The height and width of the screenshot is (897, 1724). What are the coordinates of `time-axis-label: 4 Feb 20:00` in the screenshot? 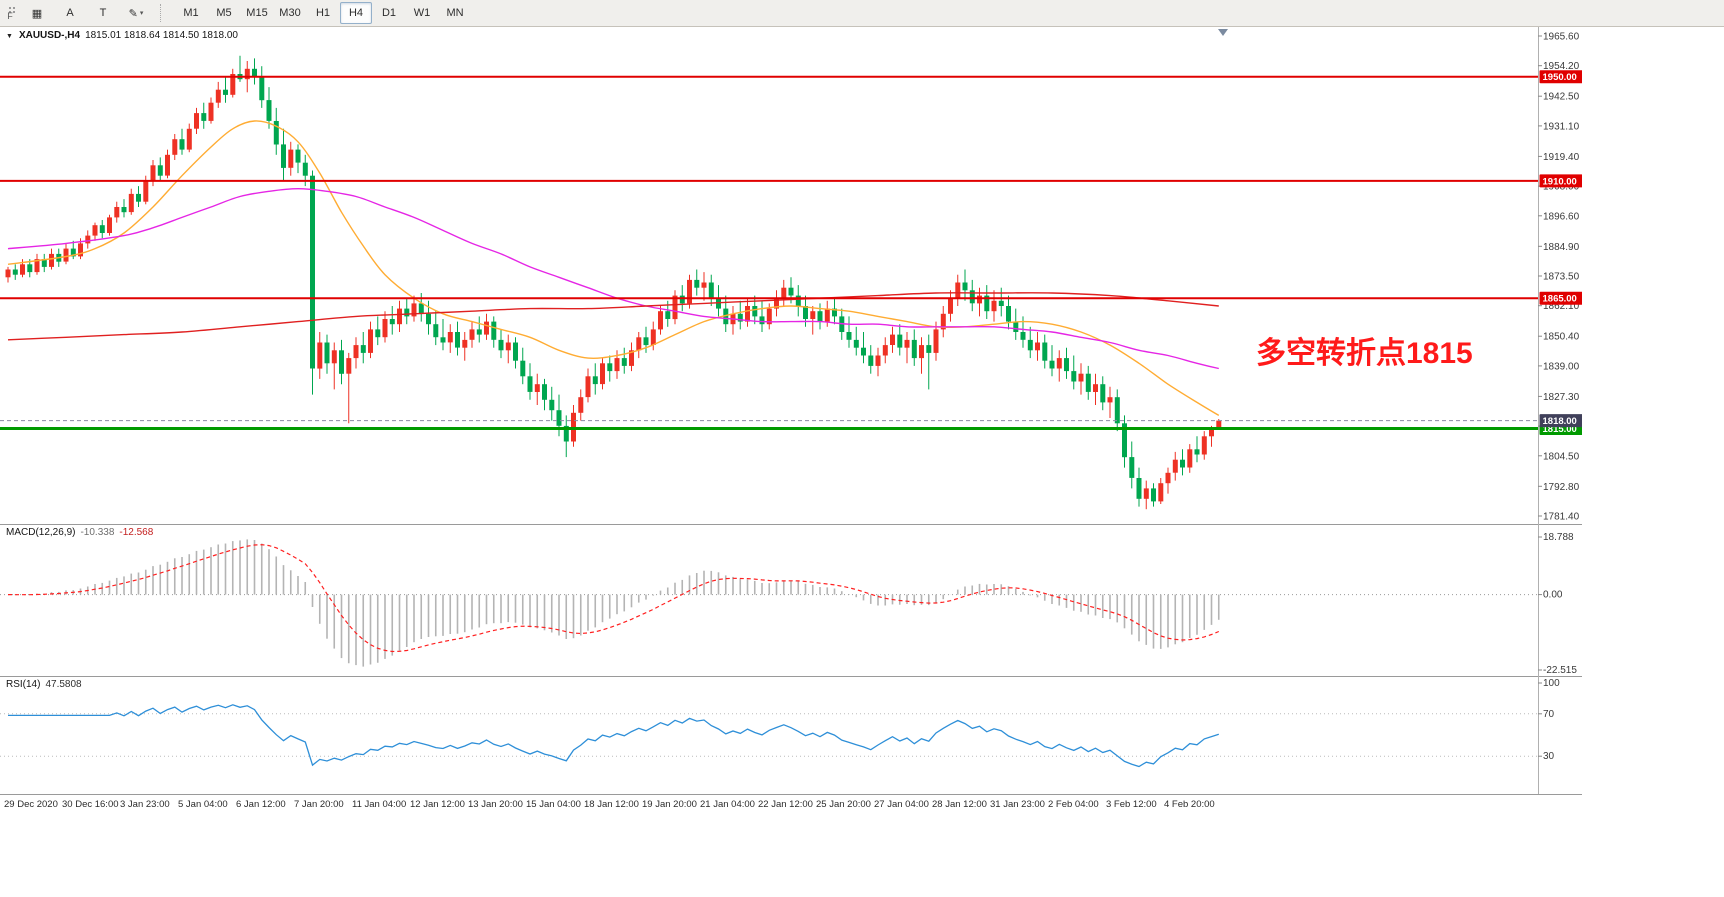 It's located at (1189, 804).